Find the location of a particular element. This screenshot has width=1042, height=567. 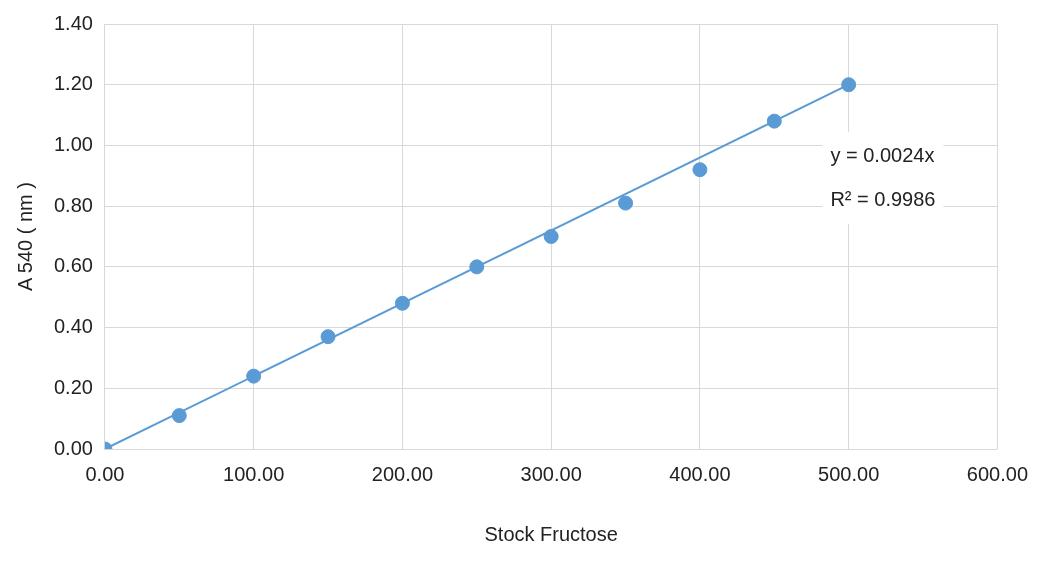

y-tick-label: 1.20 is located at coordinates (73, 83).